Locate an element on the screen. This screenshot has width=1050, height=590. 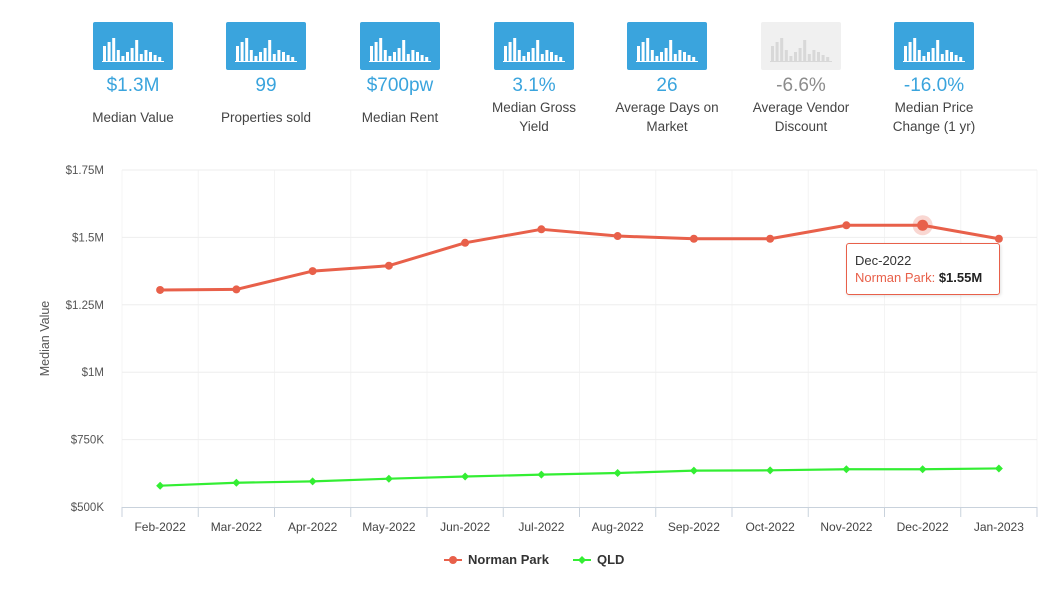
y-tick-label: $1.5M is located at coordinates (88, 238).